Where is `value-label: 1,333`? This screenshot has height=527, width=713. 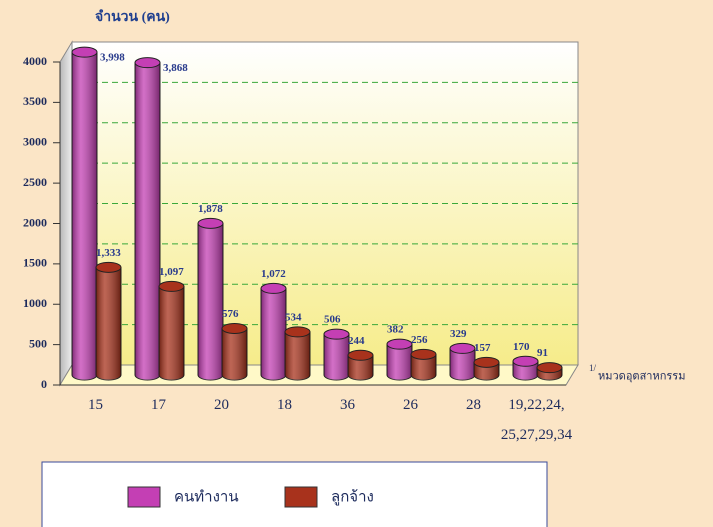 value-label: 1,333 is located at coordinates (108, 253).